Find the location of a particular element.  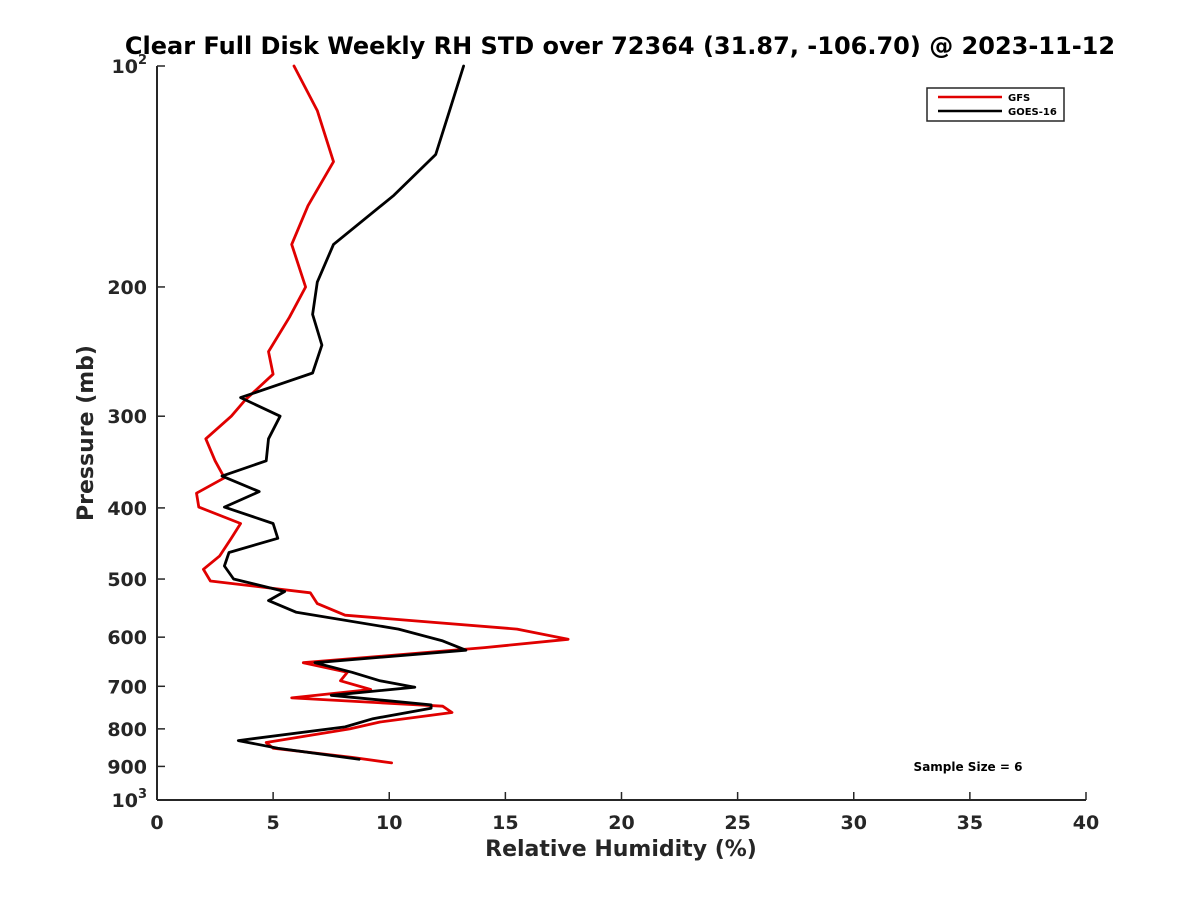

y-tick-label: 400 is located at coordinates (127, 509).